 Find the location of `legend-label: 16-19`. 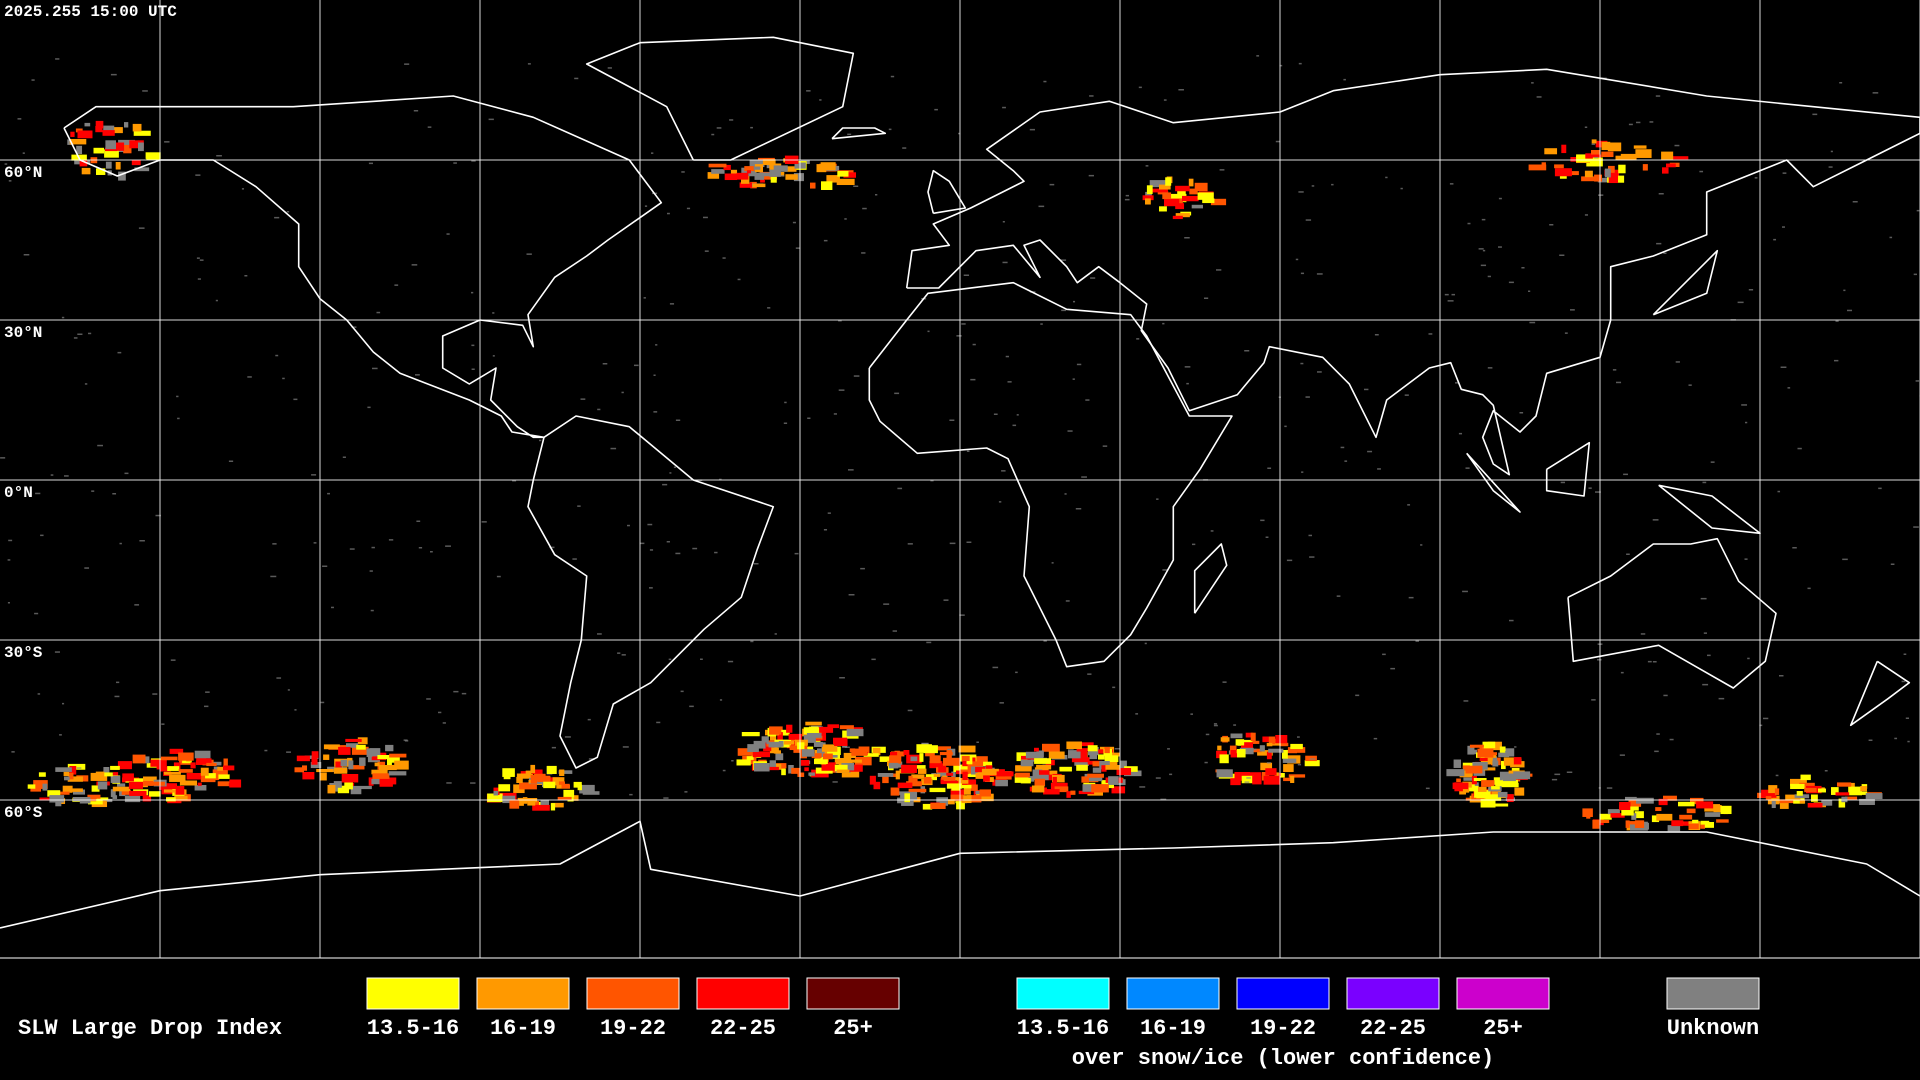

legend-label: 16-19 is located at coordinates (523, 1028).